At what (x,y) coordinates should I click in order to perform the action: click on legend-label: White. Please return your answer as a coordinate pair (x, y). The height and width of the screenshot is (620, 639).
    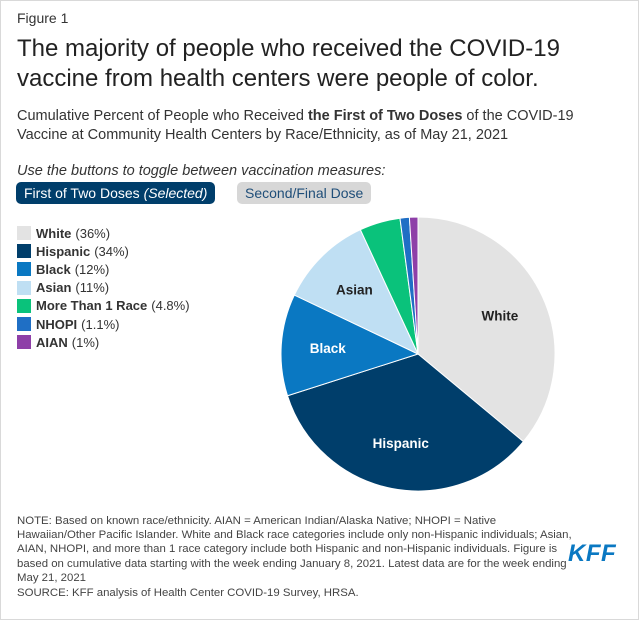
    Looking at the image, I should click on (54, 233).